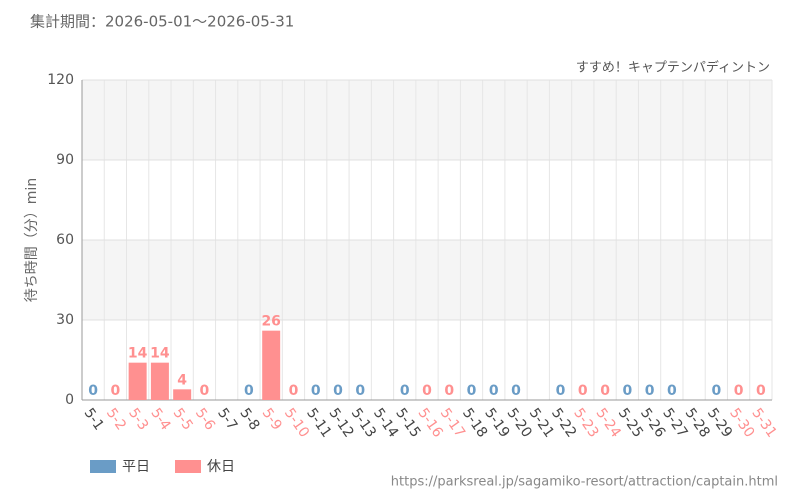 The width and height of the screenshot is (800, 504). What do you see at coordinates (65, 160) in the screenshot?
I see `y-tick-label: 90` at bounding box center [65, 160].